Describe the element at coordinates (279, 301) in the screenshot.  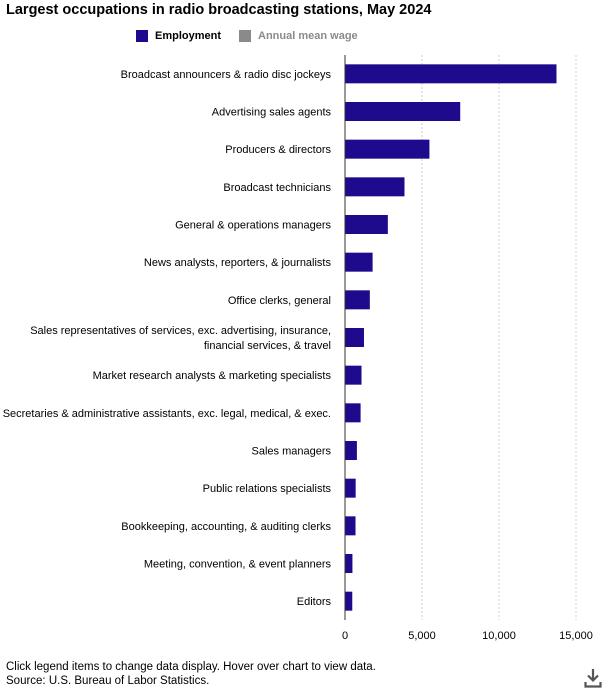
I see `category-label: Office clerks, general` at that location.